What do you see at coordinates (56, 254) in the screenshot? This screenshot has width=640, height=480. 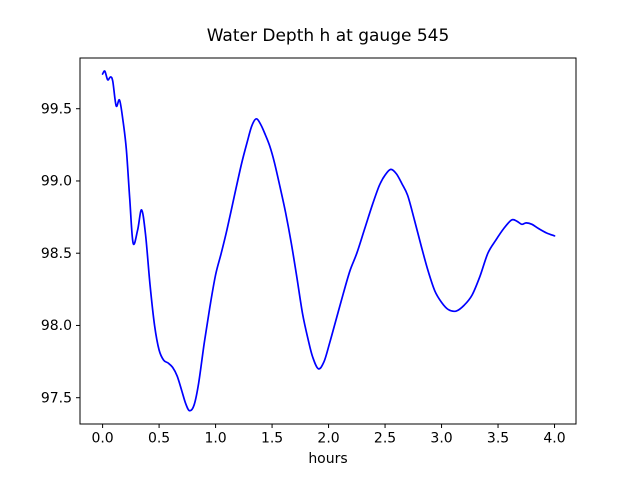 I see `y-tick-label: 98.5` at bounding box center [56, 254].